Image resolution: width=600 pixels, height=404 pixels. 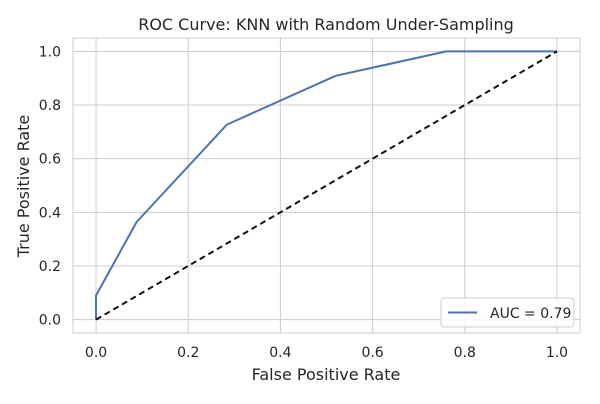 I want to click on x-axis-label: False Positive Rate, so click(x=326, y=374).